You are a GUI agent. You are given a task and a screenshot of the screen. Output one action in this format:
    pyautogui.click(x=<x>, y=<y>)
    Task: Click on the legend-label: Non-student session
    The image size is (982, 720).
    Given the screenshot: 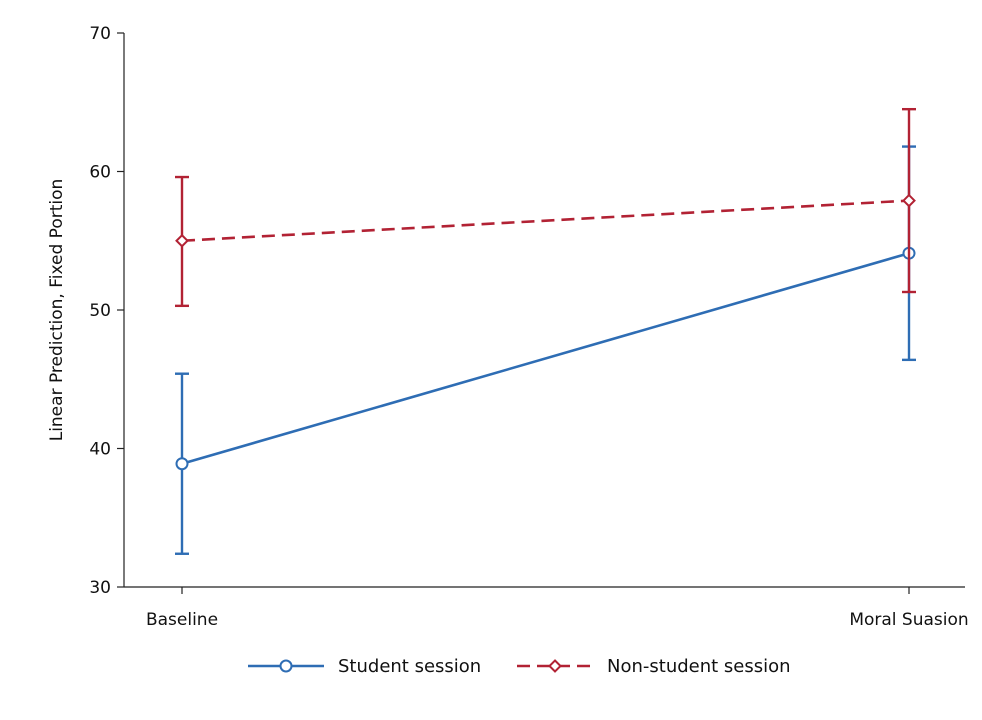 What is the action you would take?
    pyautogui.click(x=699, y=666)
    